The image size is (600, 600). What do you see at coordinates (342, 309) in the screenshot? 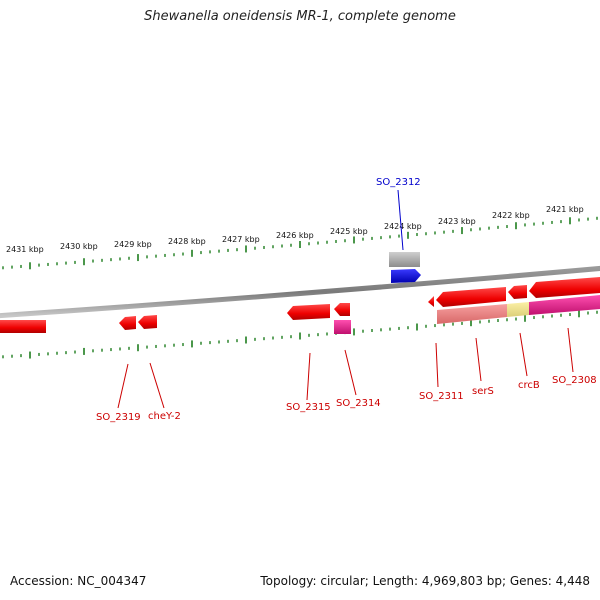
I see `gene-so-2314-red` at bounding box center [342, 309].